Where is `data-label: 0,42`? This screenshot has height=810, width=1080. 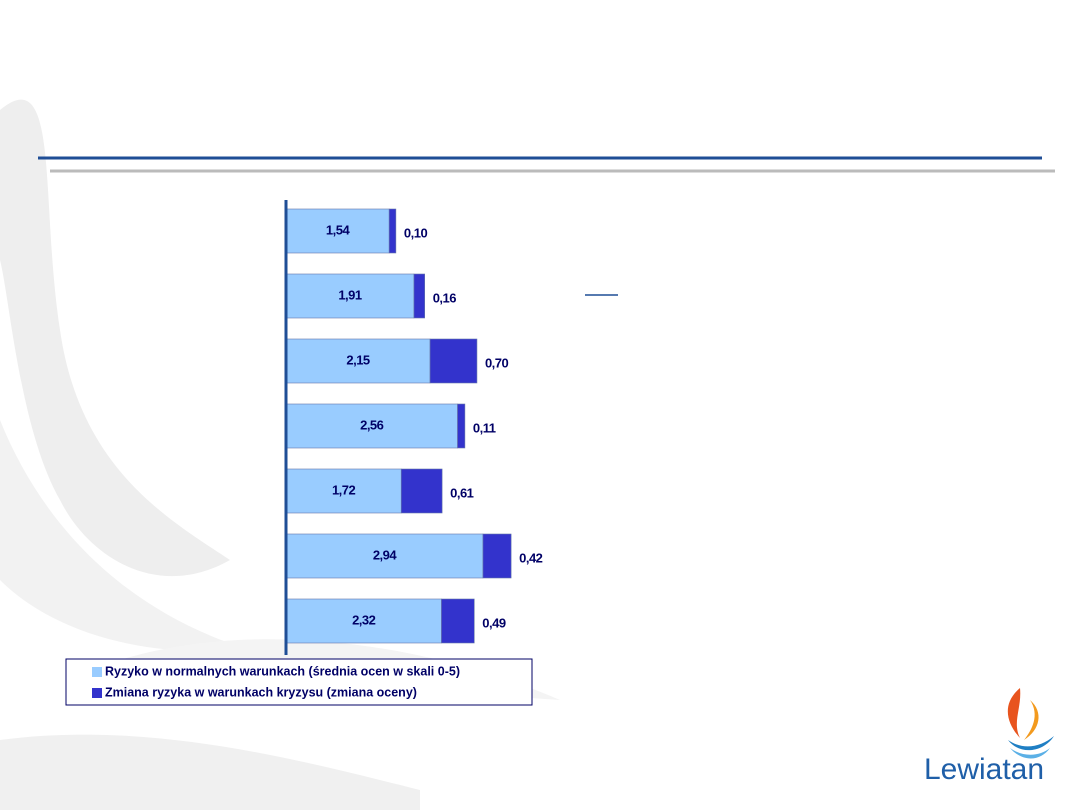
data-label: 0,42 is located at coordinates (531, 557).